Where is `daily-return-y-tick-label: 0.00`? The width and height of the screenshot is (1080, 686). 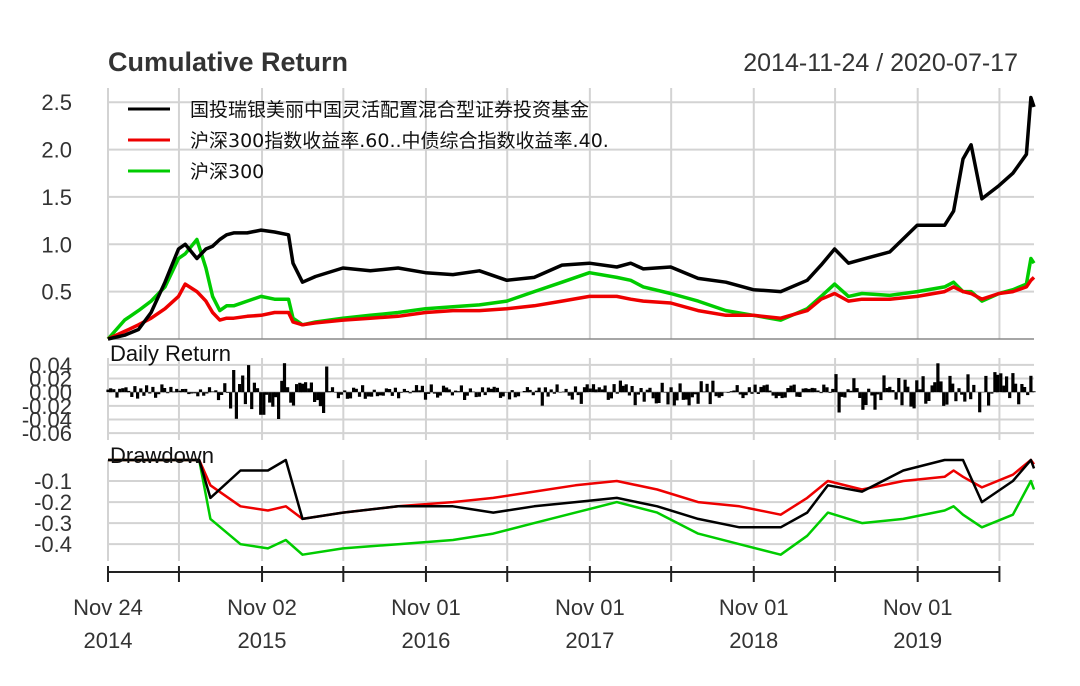 daily-return-y-tick-label: 0.00 is located at coordinates (50, 392).